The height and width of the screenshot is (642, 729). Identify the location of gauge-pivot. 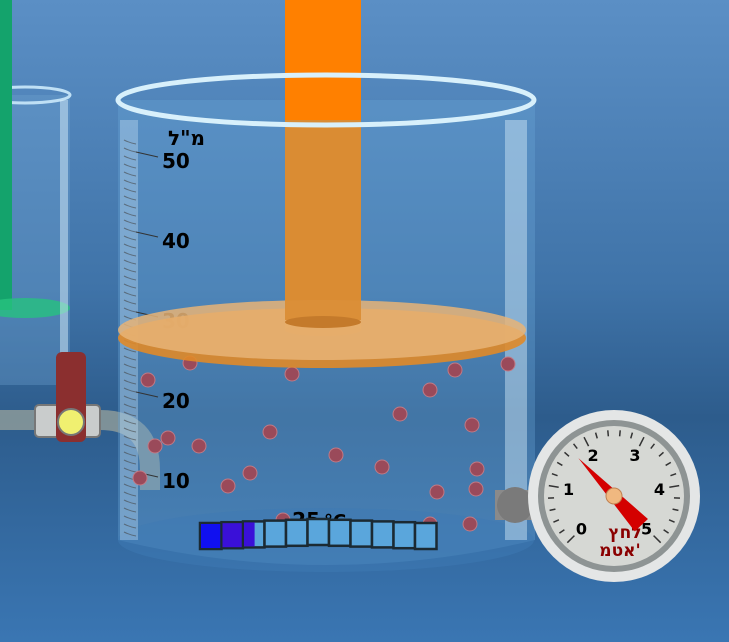
(614, 496).